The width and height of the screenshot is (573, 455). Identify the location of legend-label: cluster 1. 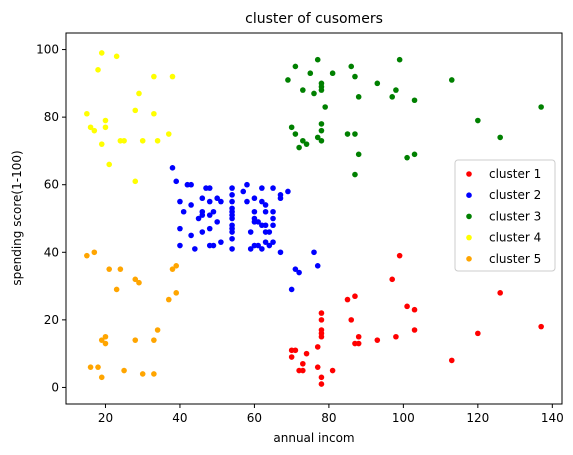
(515, 174).